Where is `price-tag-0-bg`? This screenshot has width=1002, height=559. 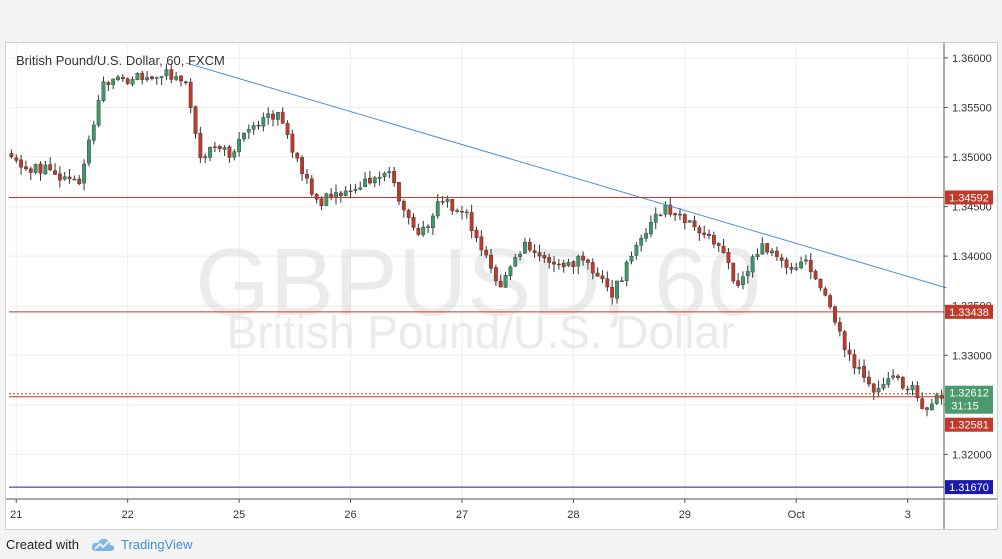 price-tag-0-bg is located at coordinates (969, 197).